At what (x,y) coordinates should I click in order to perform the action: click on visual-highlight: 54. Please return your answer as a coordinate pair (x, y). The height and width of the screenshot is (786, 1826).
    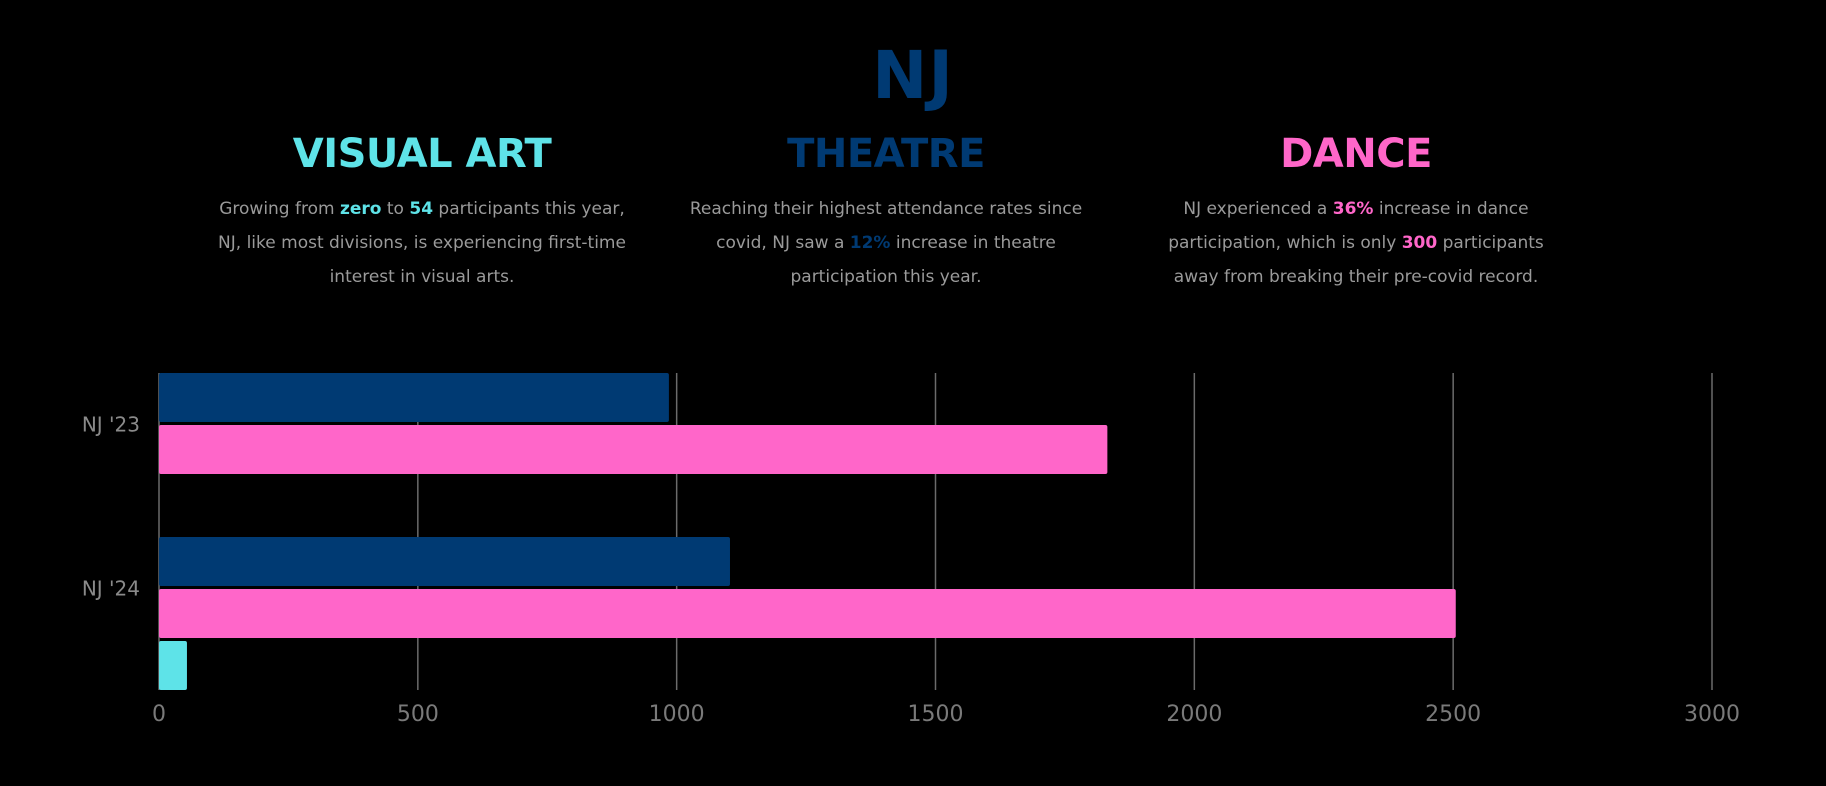
    Looking at the image, I should click on (421, 209).